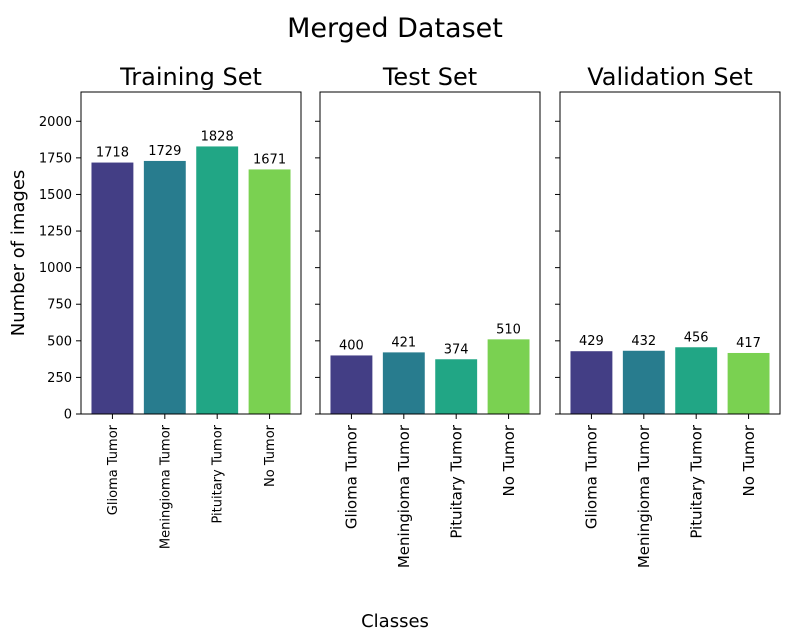 This screenshot has height=642, width=790. What do you see at coordinates (217, 136) in the screenshot?
I see `bar-value-label: 1828` at bounding box center [217, 136].